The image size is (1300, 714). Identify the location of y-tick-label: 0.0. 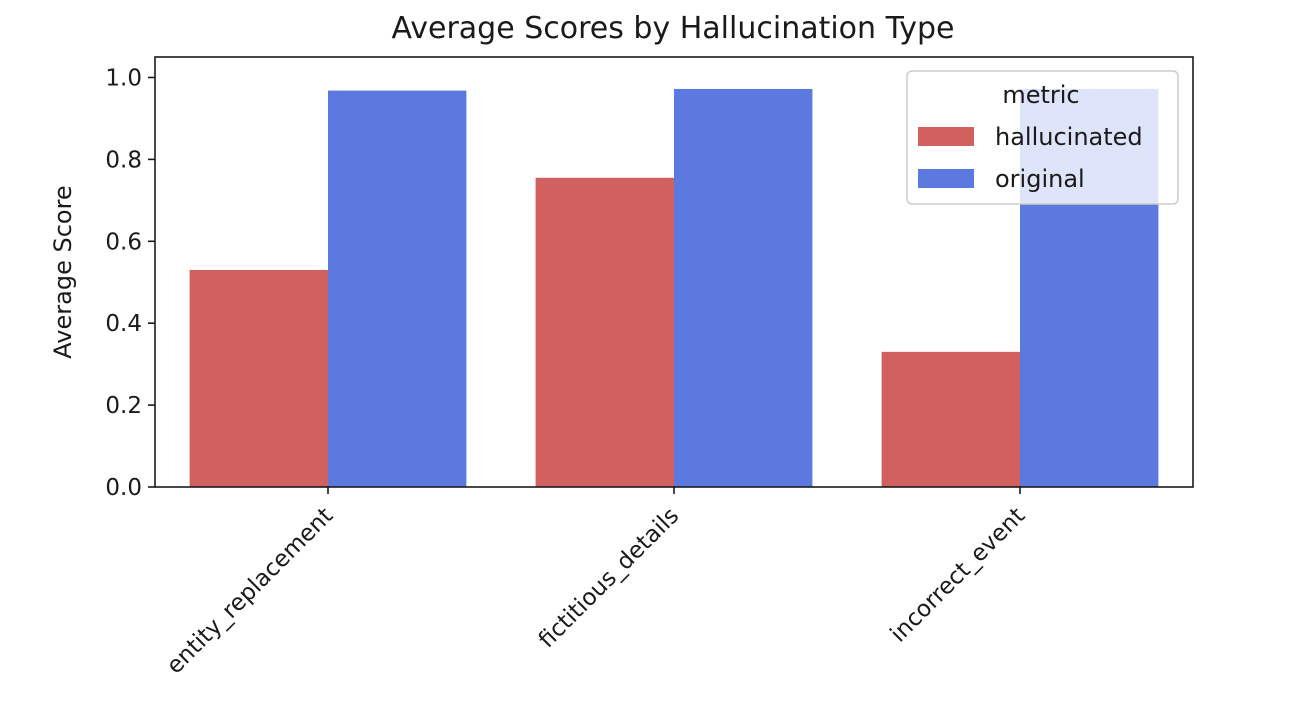
(123, 488).